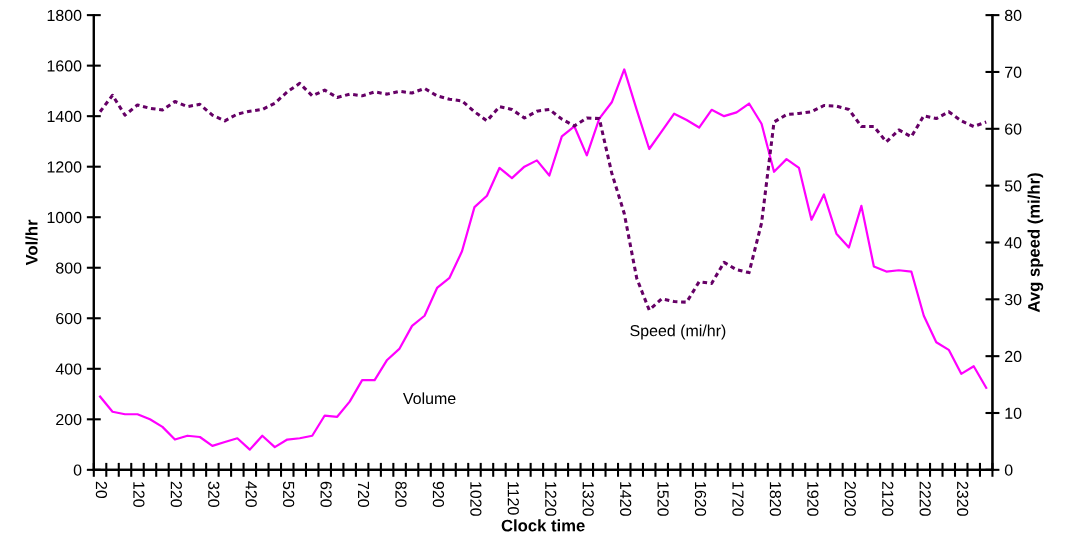 This screenshot has width=1066, height=560. What do you see at coordinates (326, 494) in the screenshot?
I see `x-tick-label: 620` at bounding box center [326, 494].